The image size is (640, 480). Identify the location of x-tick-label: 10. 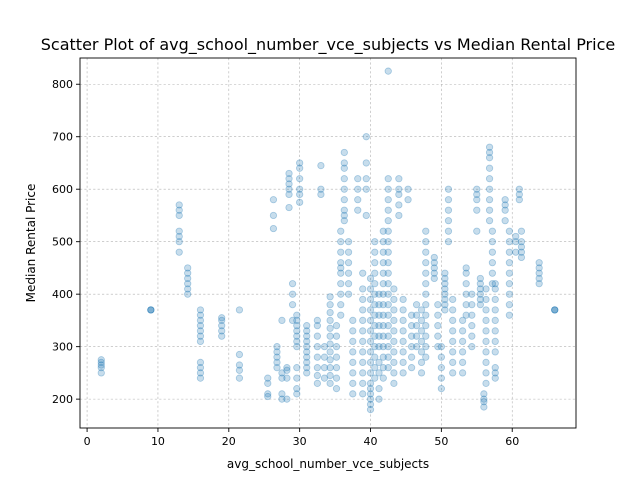
(158, 441).